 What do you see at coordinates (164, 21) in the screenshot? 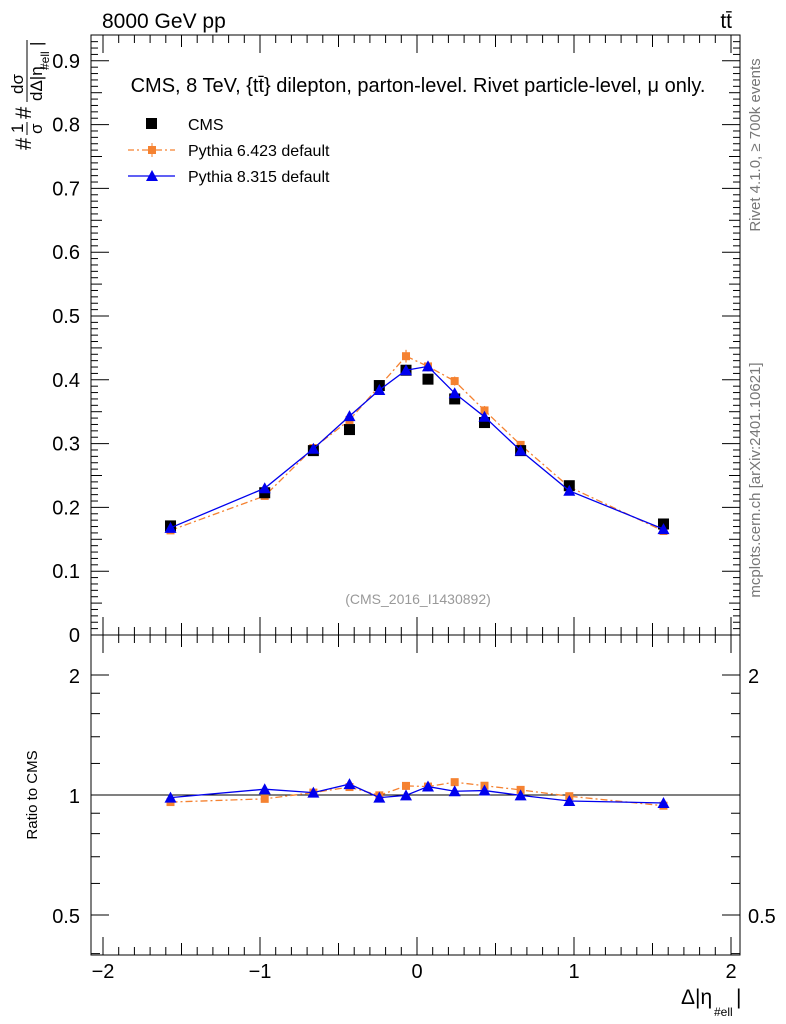
I see `energy-label: 8000 GeV pp` at bounding box center [164, 21].